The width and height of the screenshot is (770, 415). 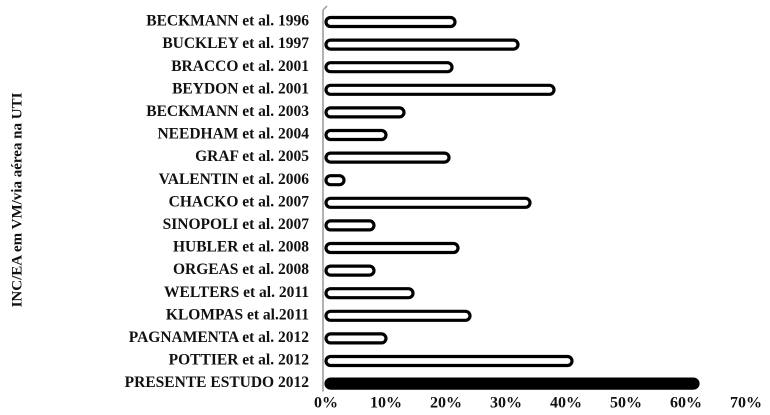 I want to click on category-label: SINOPOLI et al. 2007, so click(x=236, y=224).